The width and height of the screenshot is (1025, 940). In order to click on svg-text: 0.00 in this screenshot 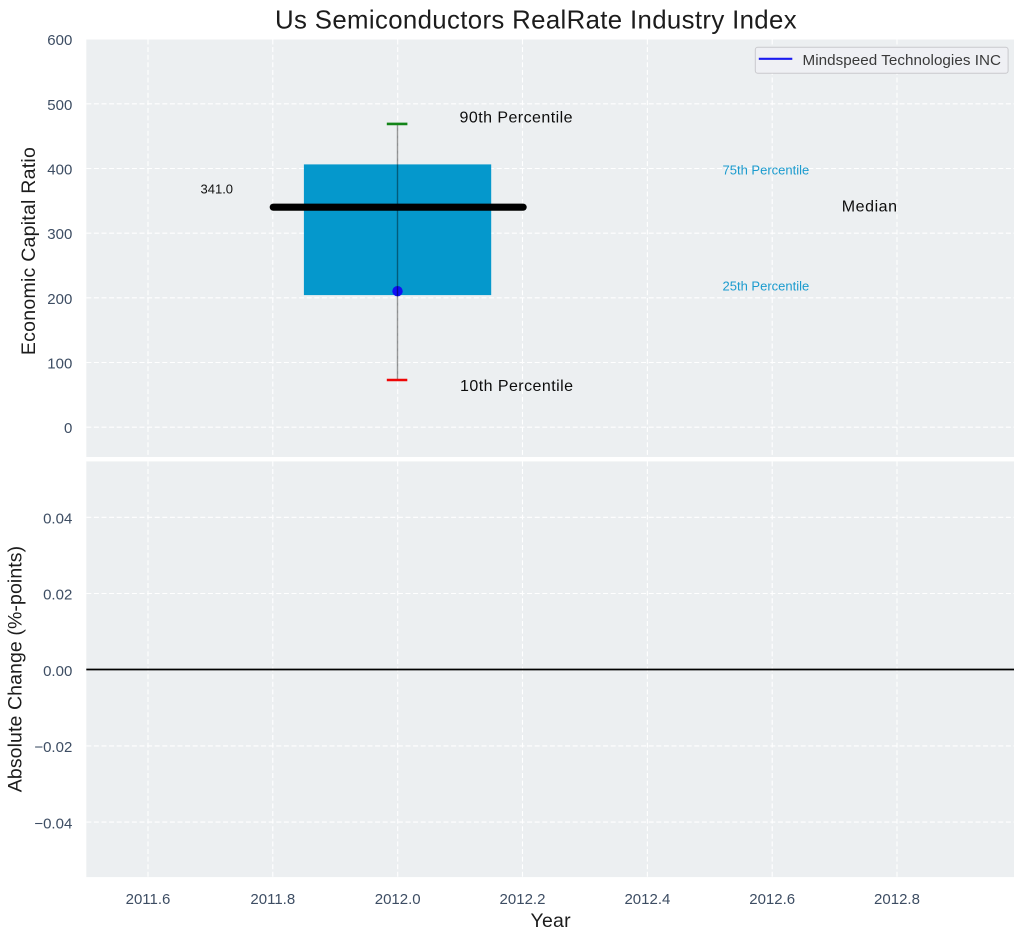, I will do `click(57, 671)`.